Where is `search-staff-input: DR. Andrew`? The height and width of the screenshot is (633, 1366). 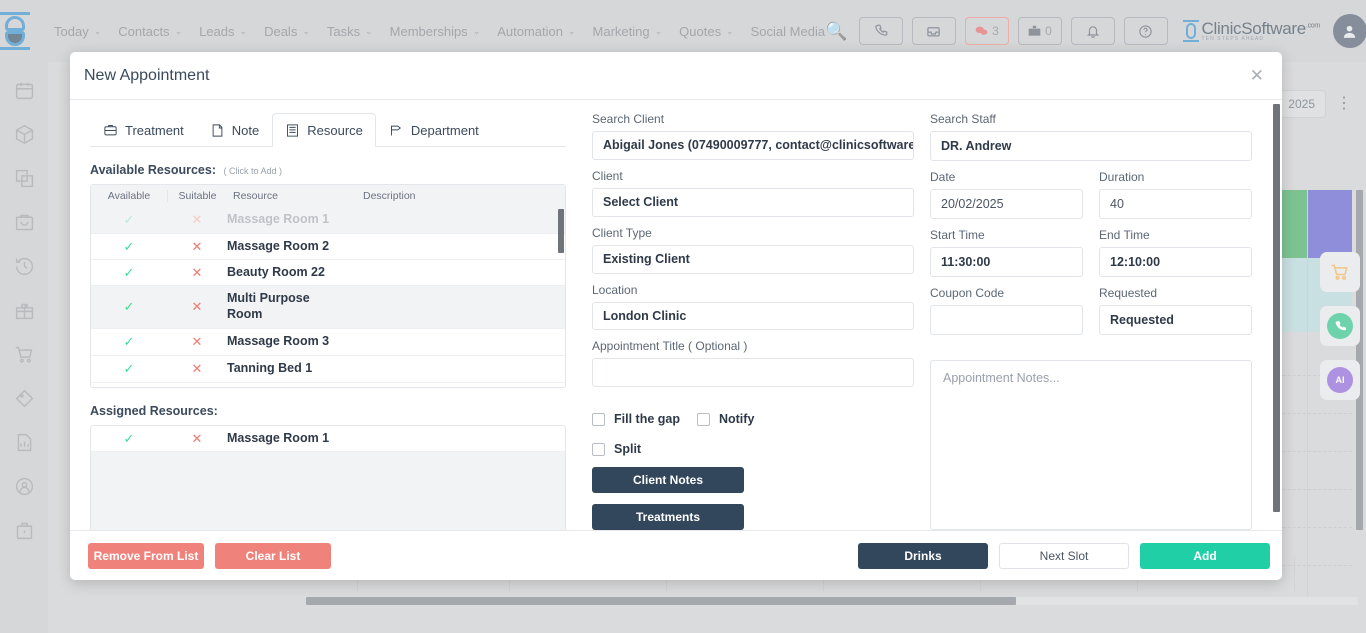 search-staff-input: DR. Andrew is located at coordinates (1091, 146).